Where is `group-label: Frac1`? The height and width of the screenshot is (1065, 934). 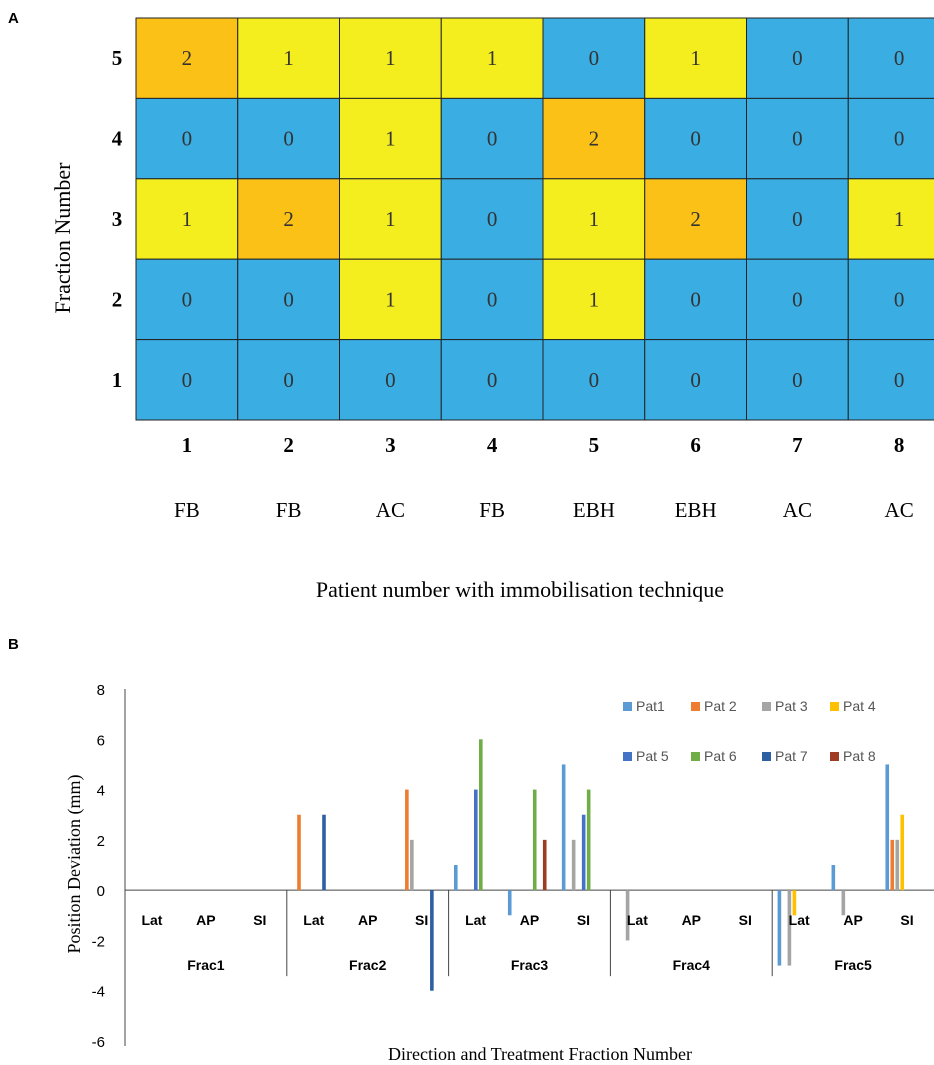 group-label: Frac1 is located at coordinates (206, 965).